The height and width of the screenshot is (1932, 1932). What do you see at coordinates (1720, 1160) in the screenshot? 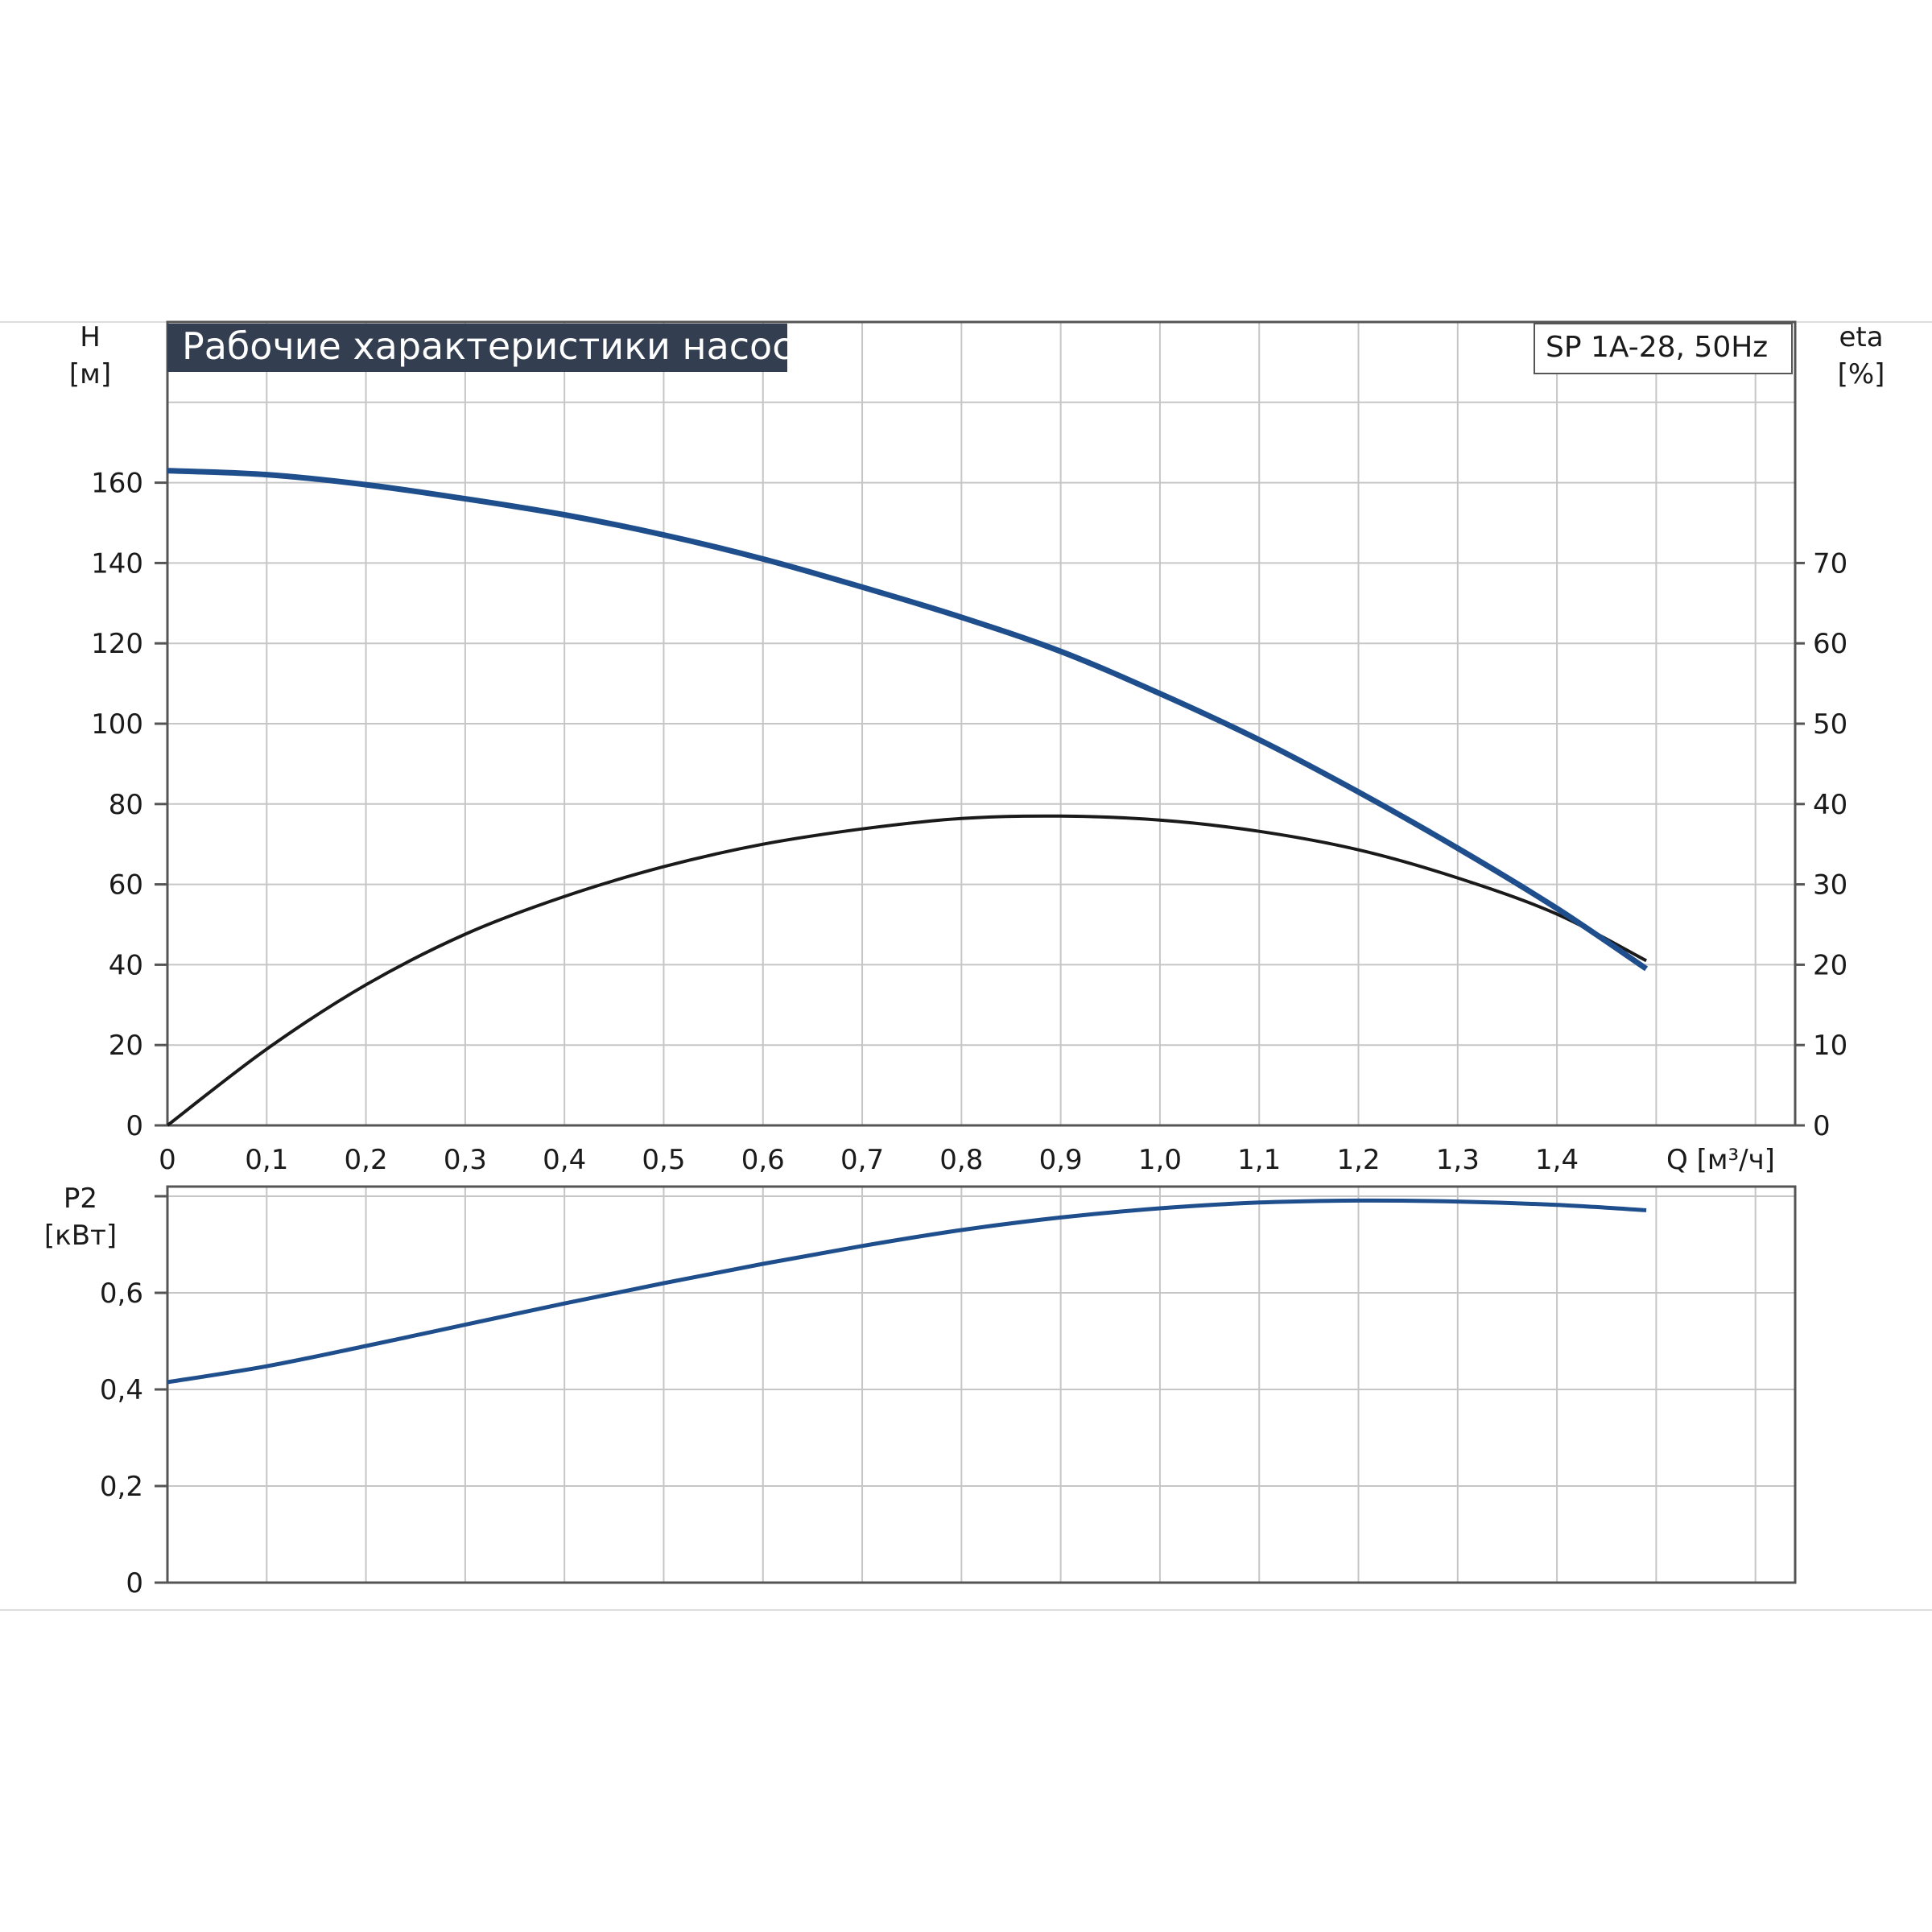
I see `flow-axis-label: Q [м³/ч]` at bounding box center [1720, 1160].